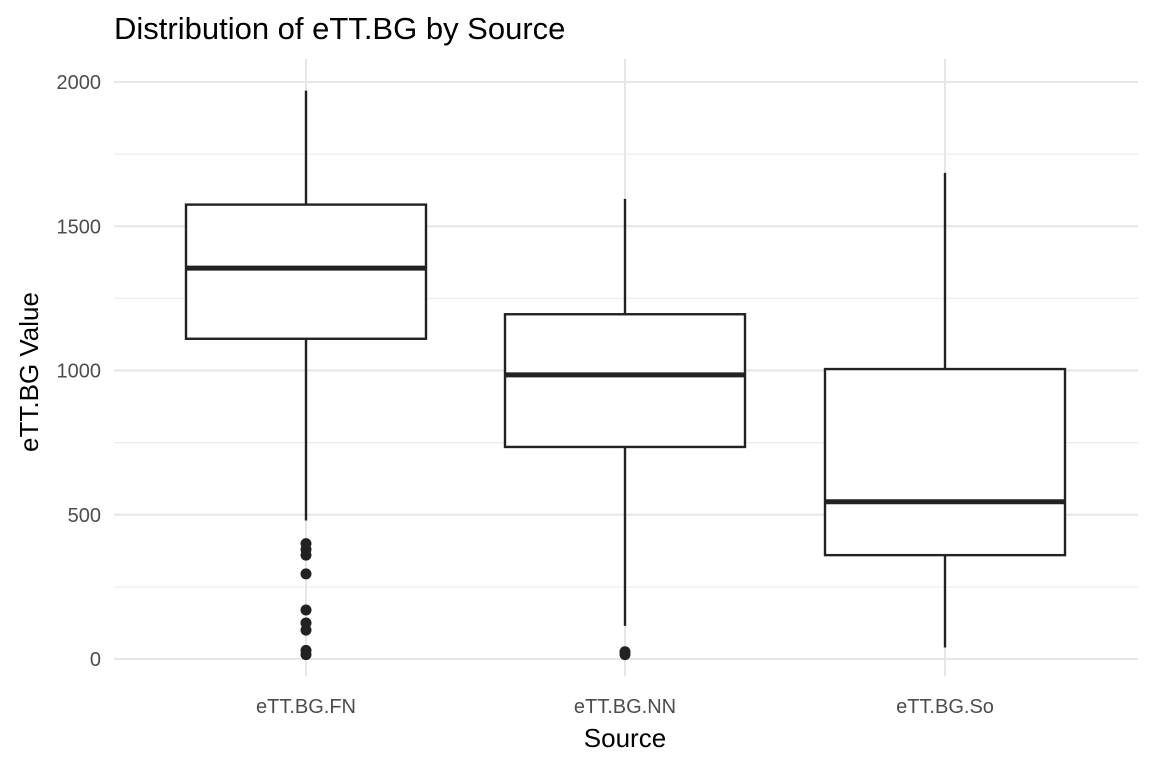 This screenshot has height=768, width=1152. I want to click on y-tick-label: 0, so click(95, 660).